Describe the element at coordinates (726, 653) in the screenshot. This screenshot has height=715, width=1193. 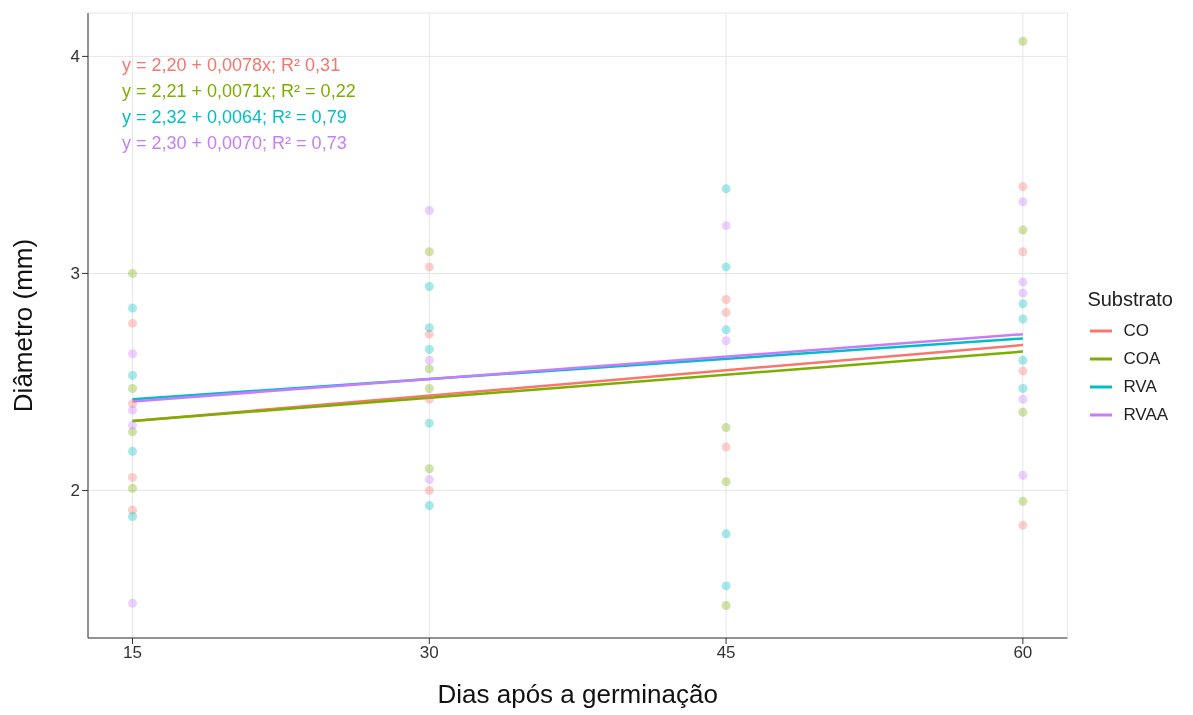
I see `x-tick-label: 45` at that location.